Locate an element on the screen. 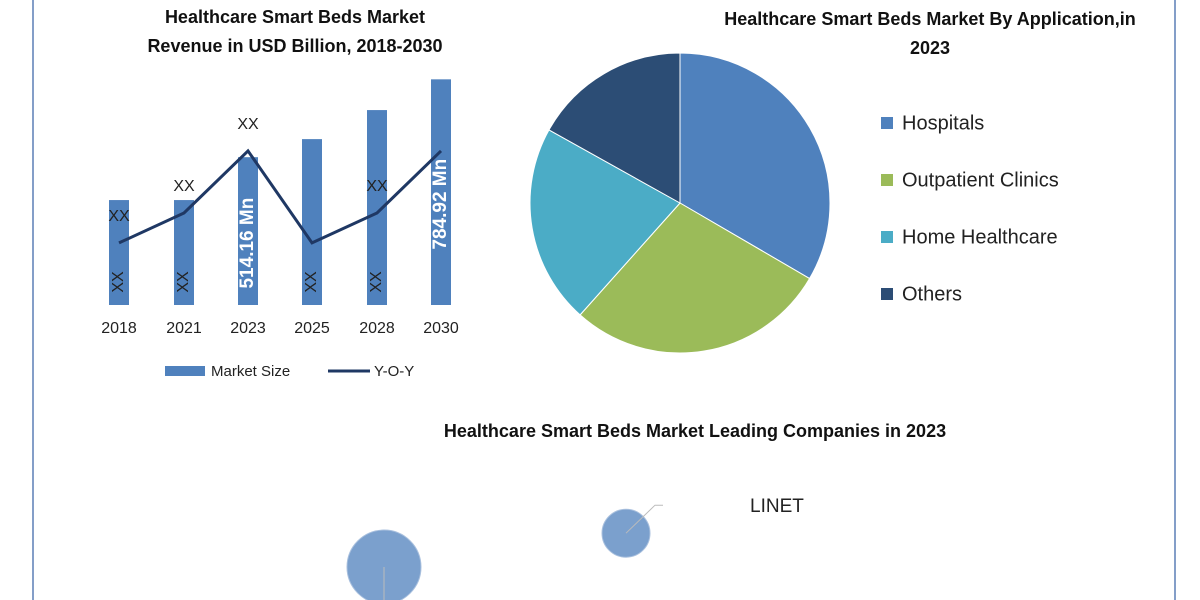  x-tick-label: 2018 is located at coordinates (119, 328).